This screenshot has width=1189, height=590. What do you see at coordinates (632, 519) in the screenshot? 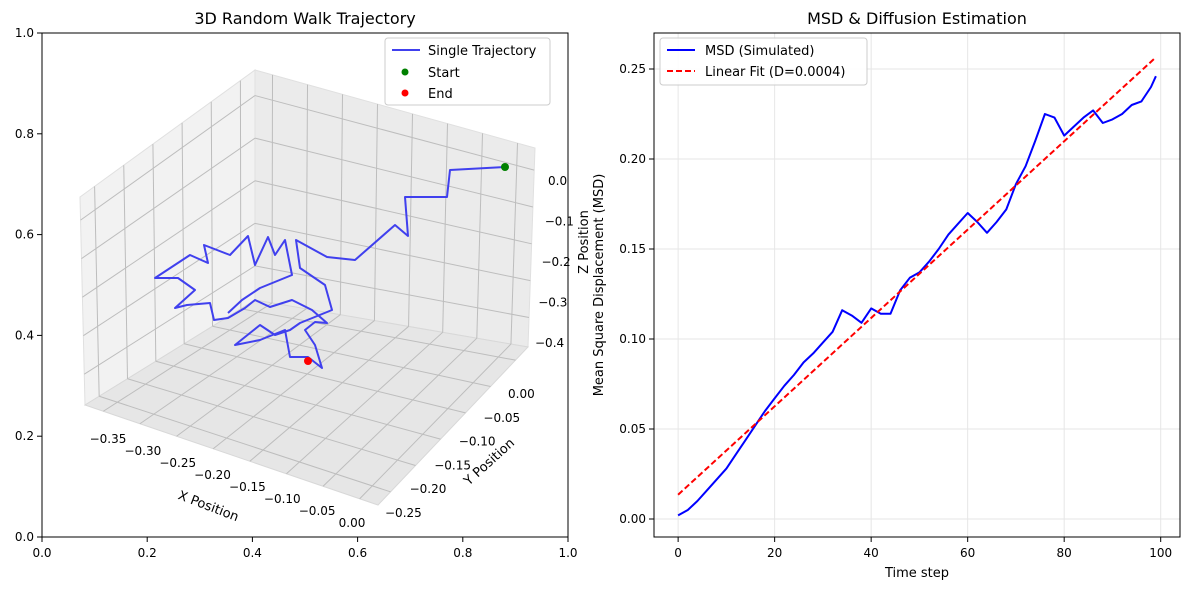
I see `y-tick-label: 0.00` at bounding box center [632, 519].